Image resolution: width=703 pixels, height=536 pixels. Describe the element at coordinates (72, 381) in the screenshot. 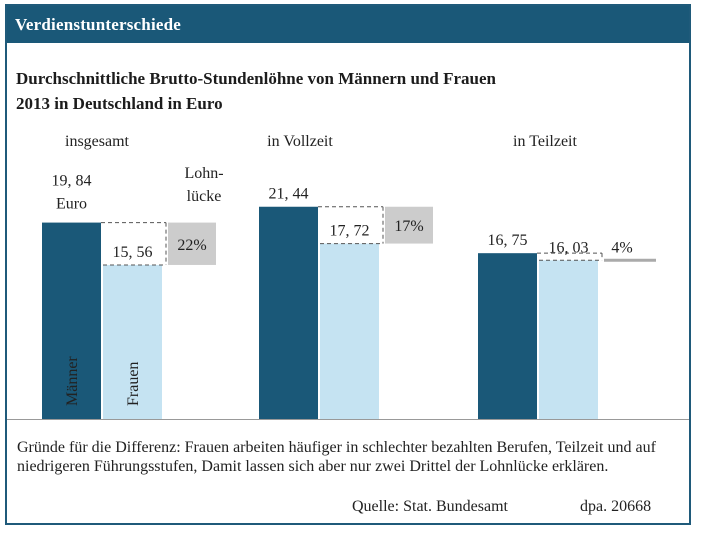

I see `series-label-men: Männer` at that location.